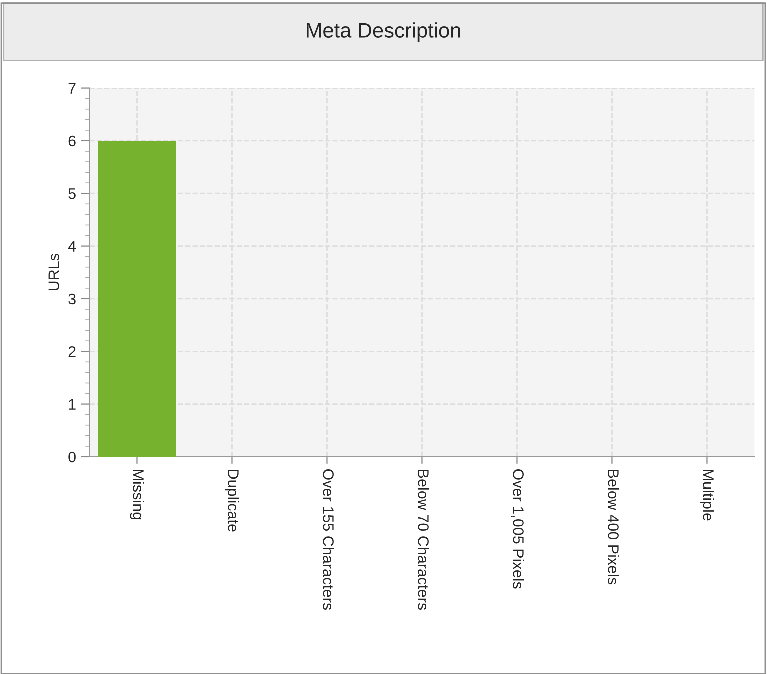  Describe the element at coordinates (72, 457) in the screenshot. I see `y-tick-label: 0` at that location.